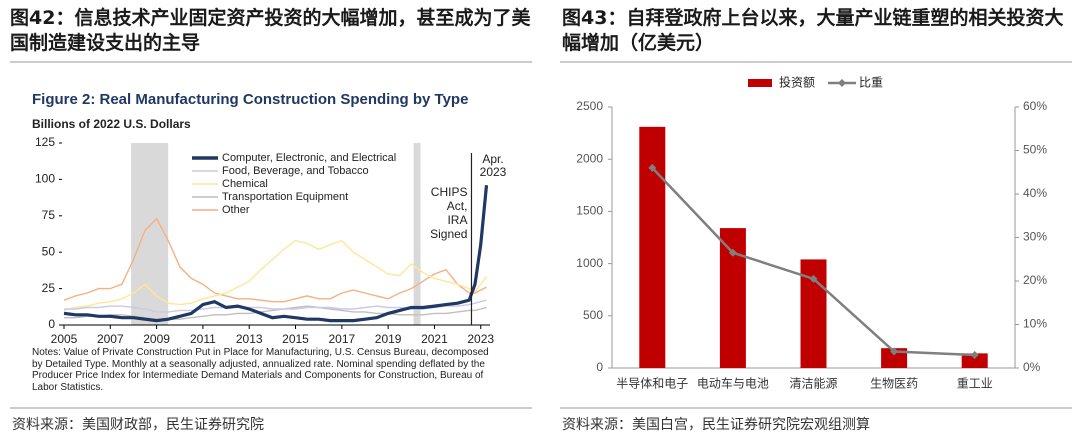 The height and width of the screenshot is (439, 1080). Describe the element at coordinates (1035, 237) in the screenshot. I see `y2-tick-label: 30%` at that location.